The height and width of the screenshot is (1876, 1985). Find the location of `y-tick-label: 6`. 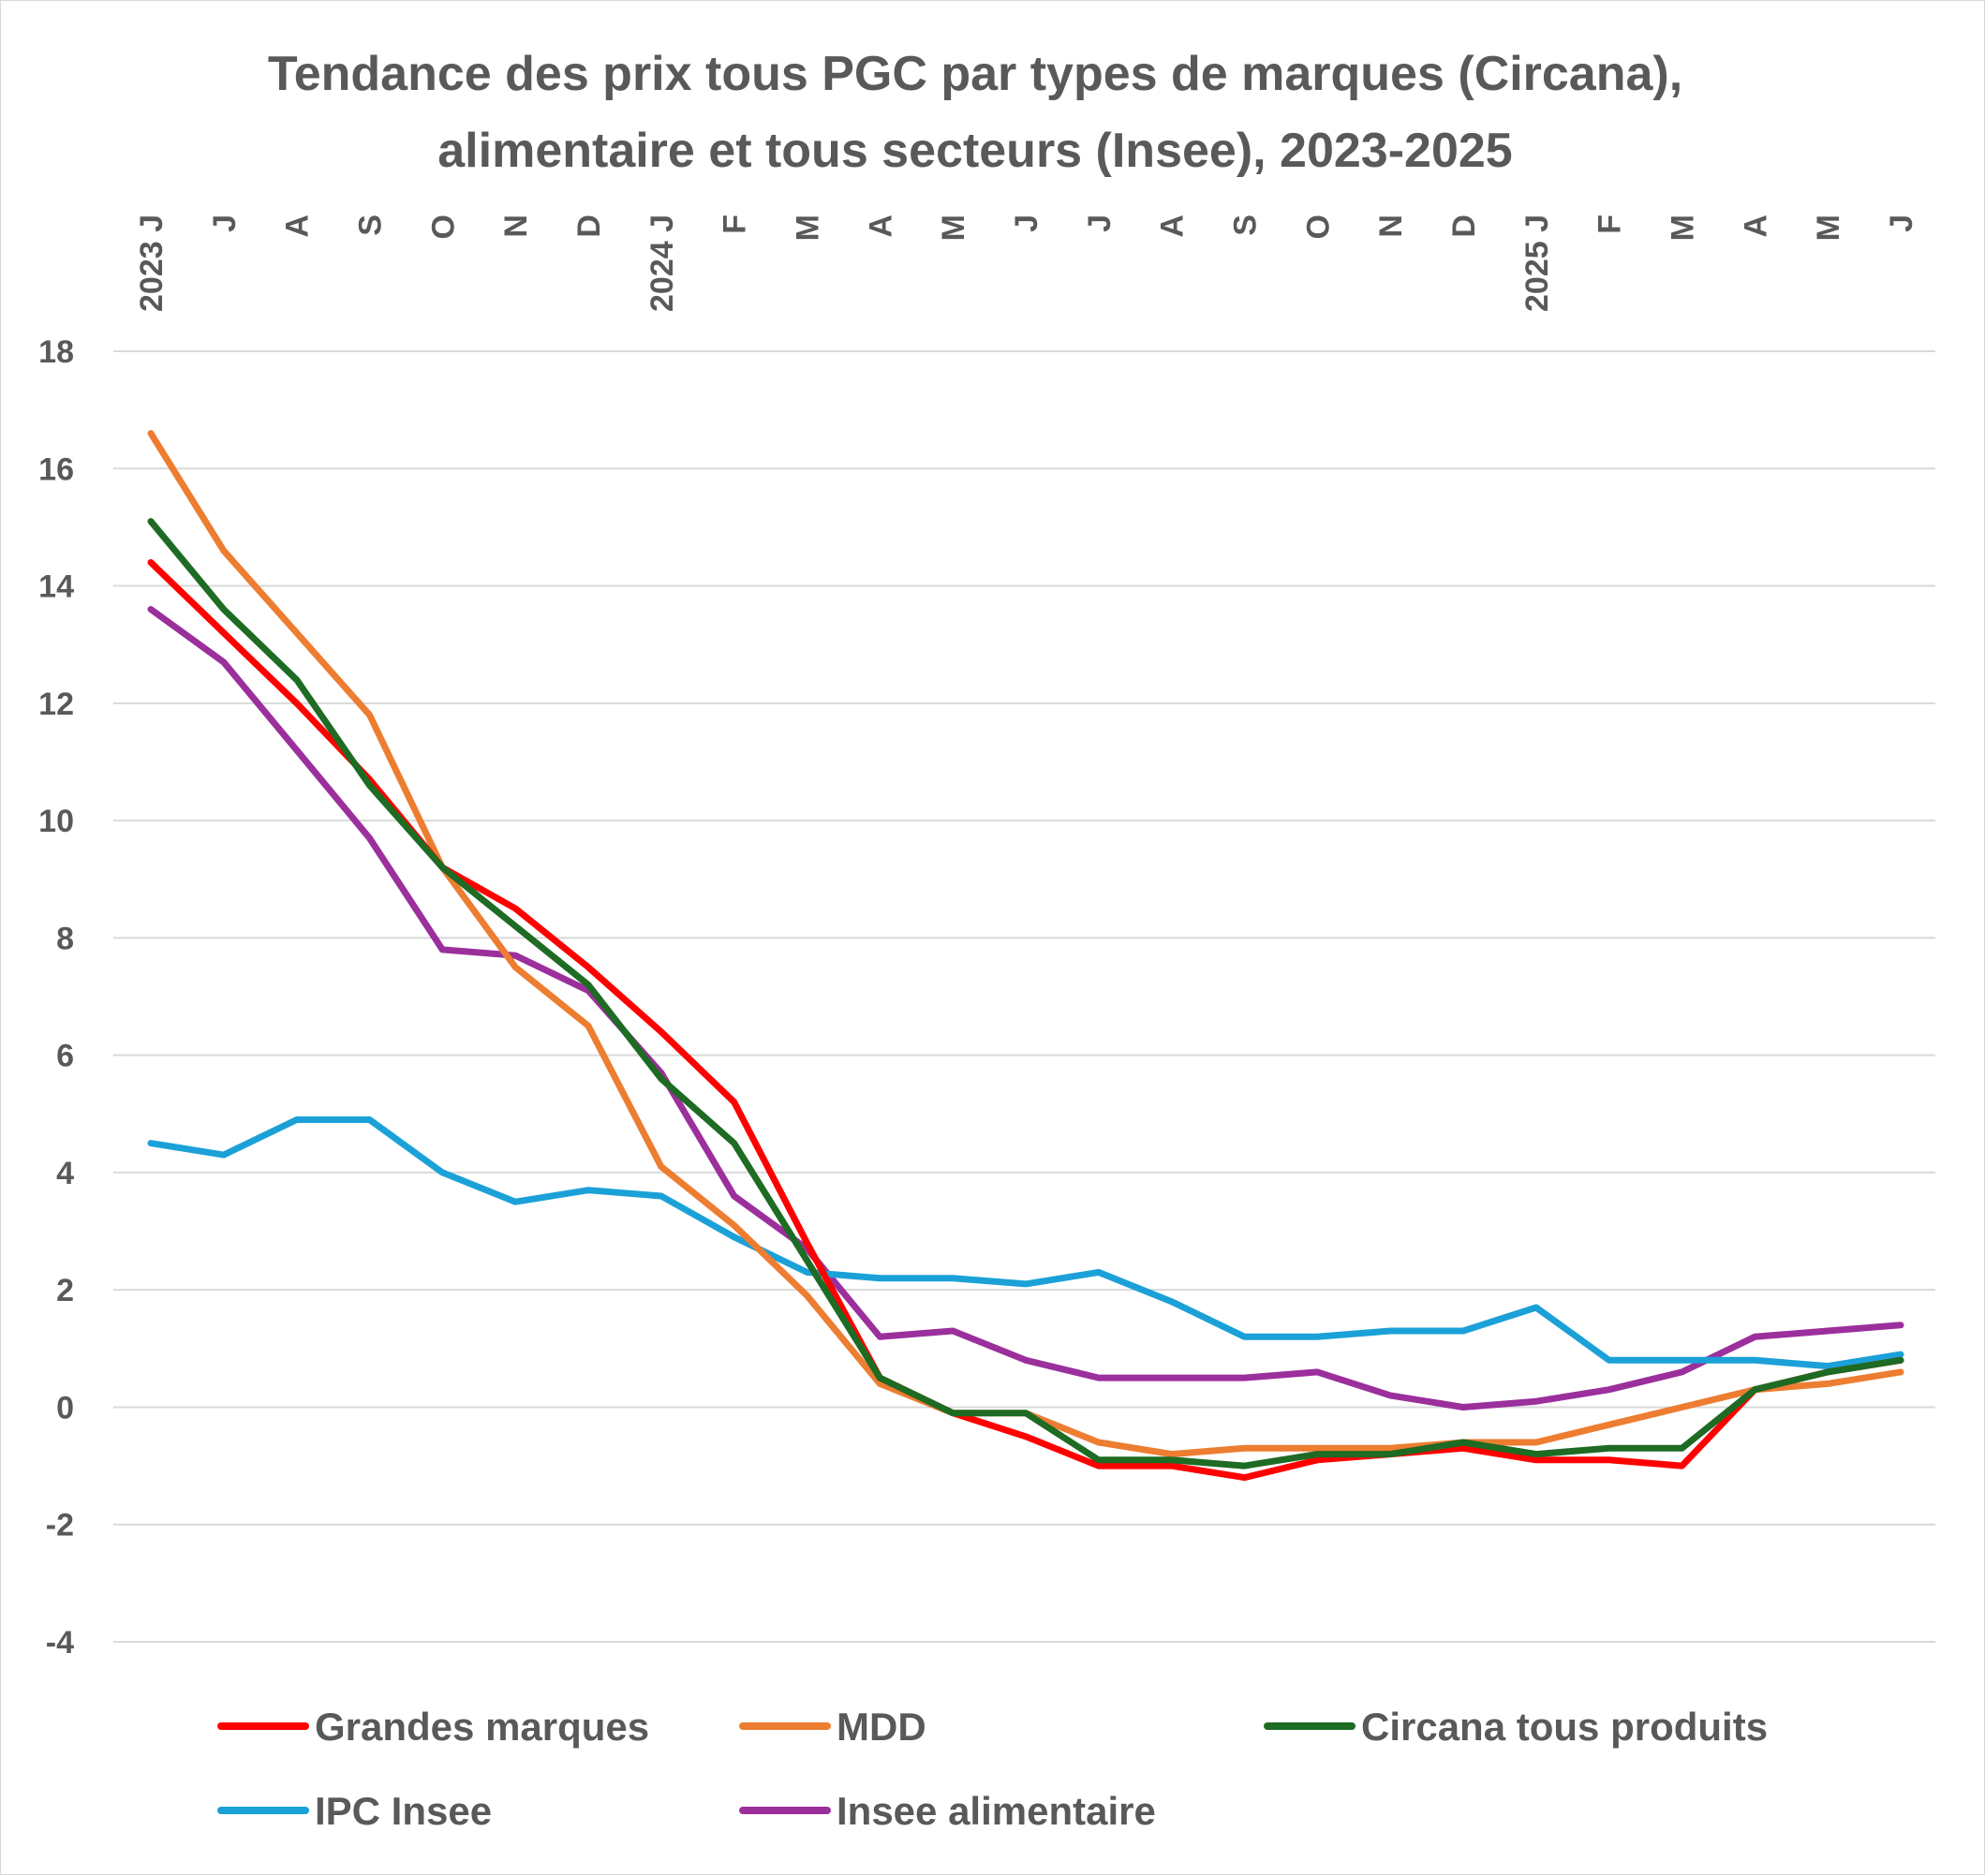

y-tick-label: 6 is located at coordinates (65, 1056).